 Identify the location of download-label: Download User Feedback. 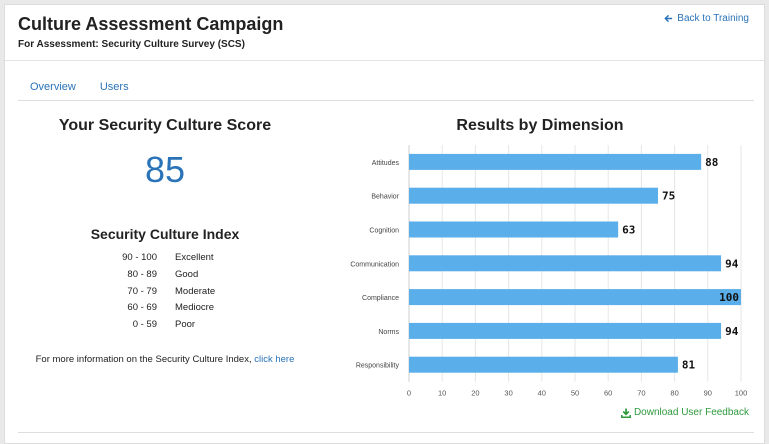
(691, 412).